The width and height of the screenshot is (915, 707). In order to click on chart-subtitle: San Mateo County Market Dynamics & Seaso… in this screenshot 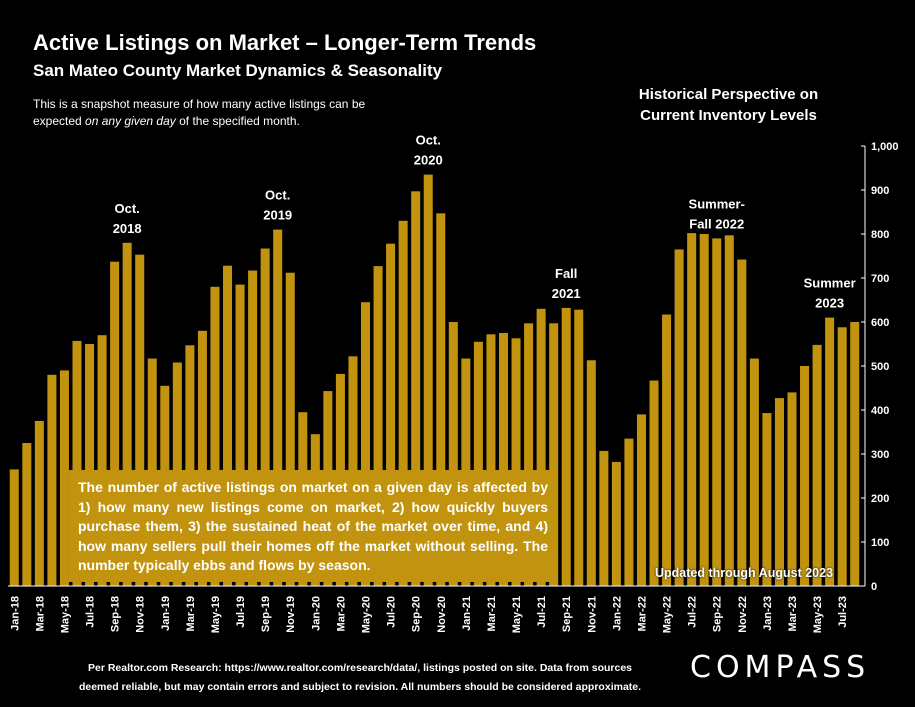, I will do `click(238, 70)`.